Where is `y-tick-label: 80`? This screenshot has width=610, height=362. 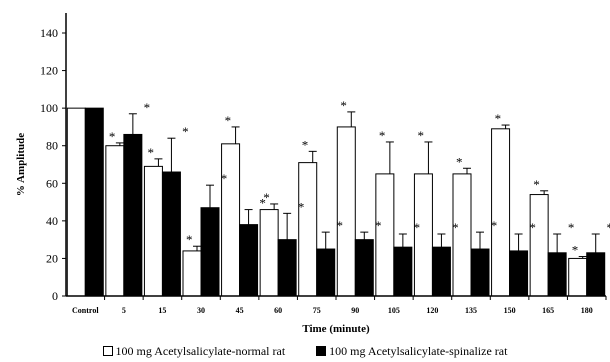 y-tick-label: 80 is located at coordinates (52, 146).